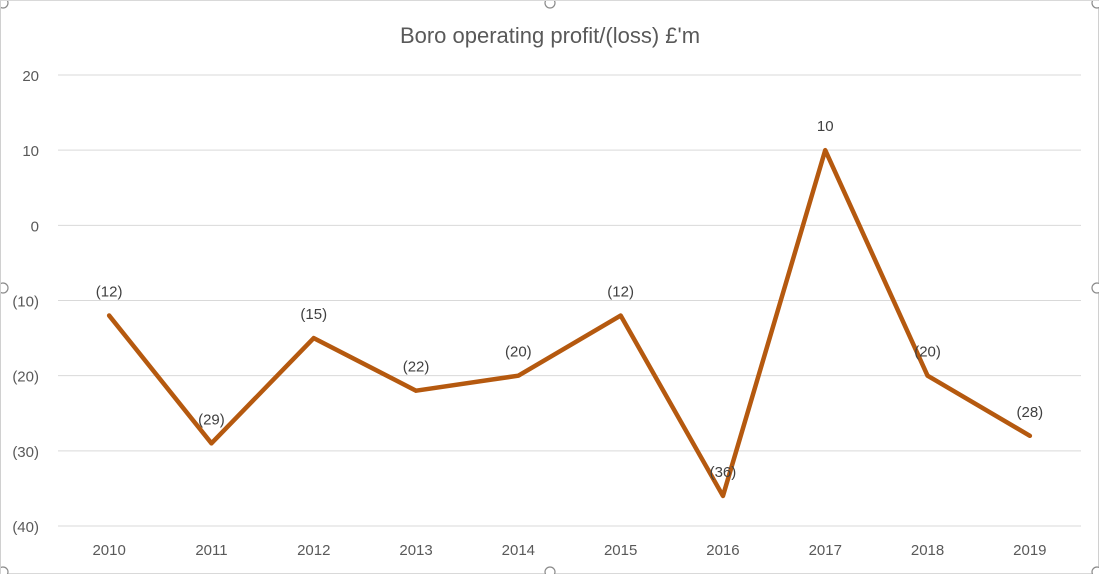 The height and width of the screenshot is (574, 1099). I want to click on resize-handle-middle-left, so click(5, 288).